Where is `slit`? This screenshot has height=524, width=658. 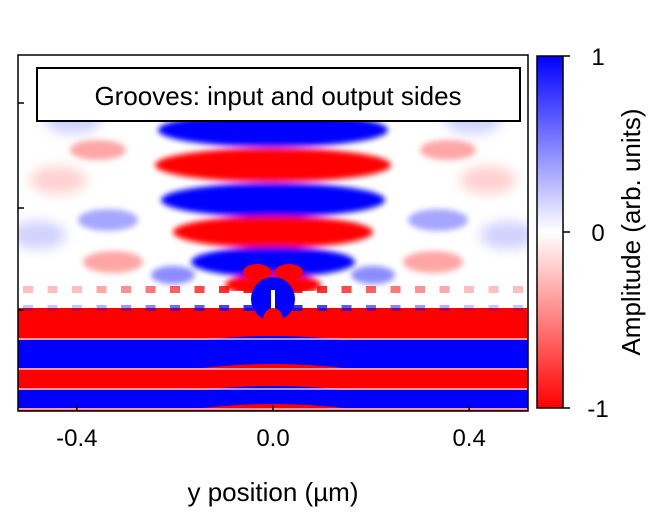
slit is located at coordinates (273, 300).